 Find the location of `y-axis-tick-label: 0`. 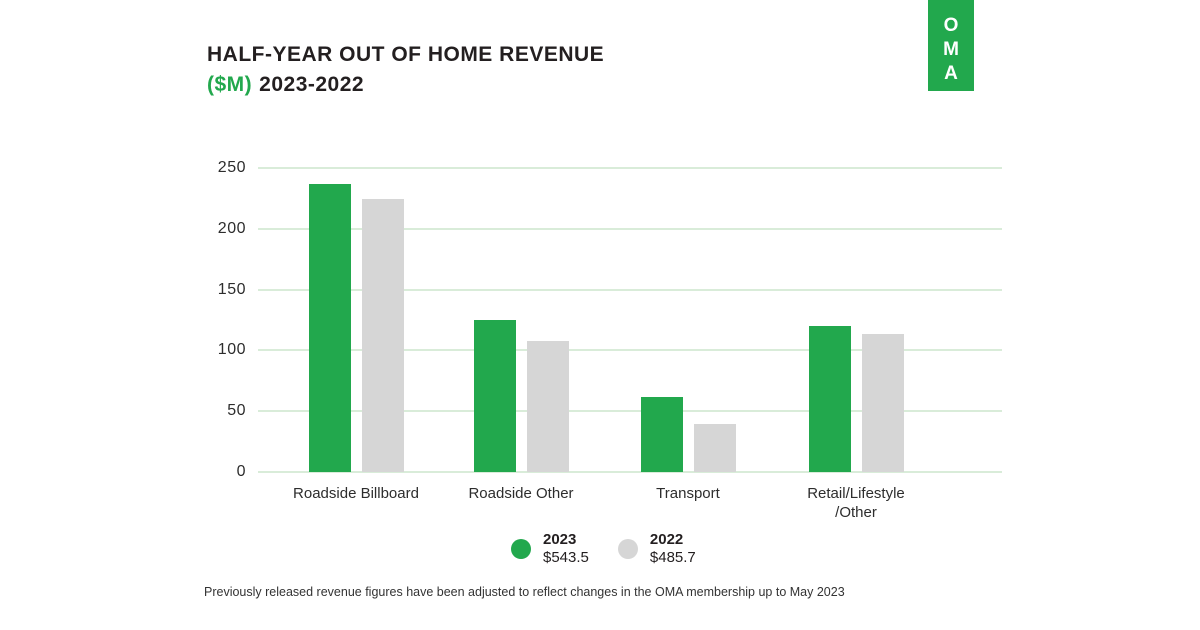

y-axis-tick-label: 0 is located at coordinates (241, 471).